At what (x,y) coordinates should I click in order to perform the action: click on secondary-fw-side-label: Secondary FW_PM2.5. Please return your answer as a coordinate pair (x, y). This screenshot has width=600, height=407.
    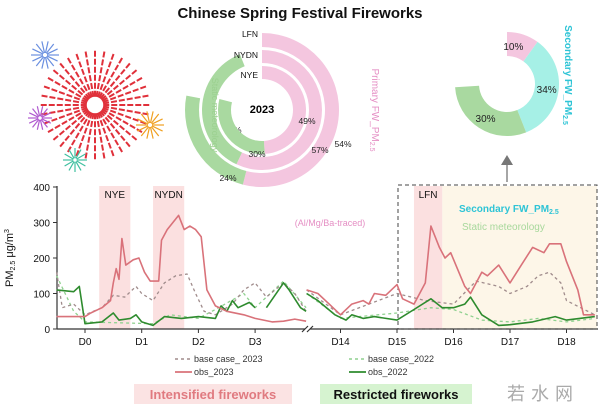
    Looking at the image, I should click on (567, 75).